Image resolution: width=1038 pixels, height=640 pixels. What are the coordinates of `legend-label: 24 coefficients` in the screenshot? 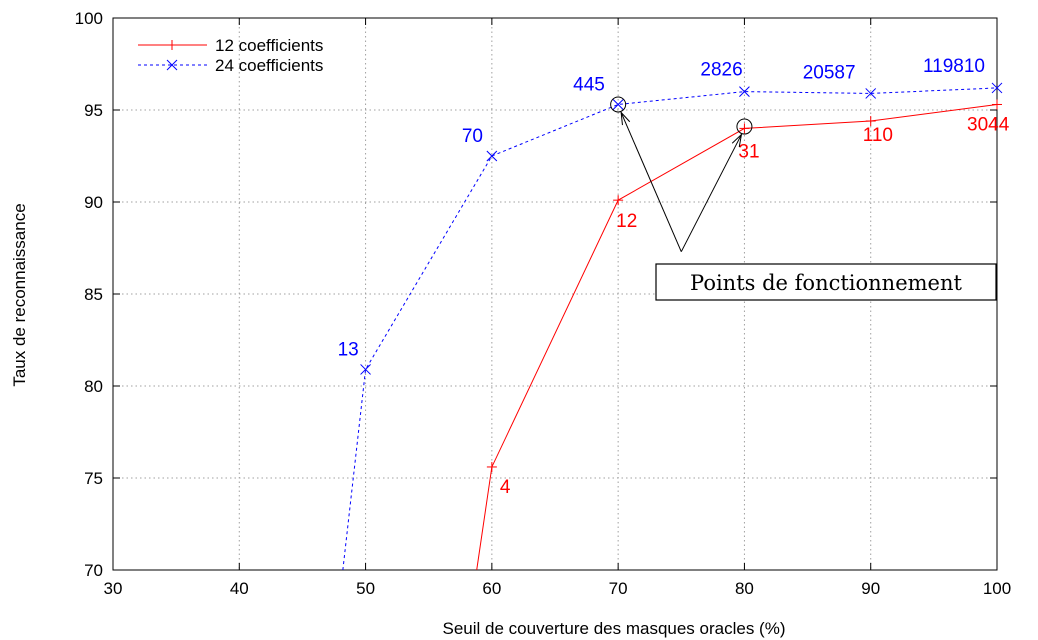 It's located at (269, 65).